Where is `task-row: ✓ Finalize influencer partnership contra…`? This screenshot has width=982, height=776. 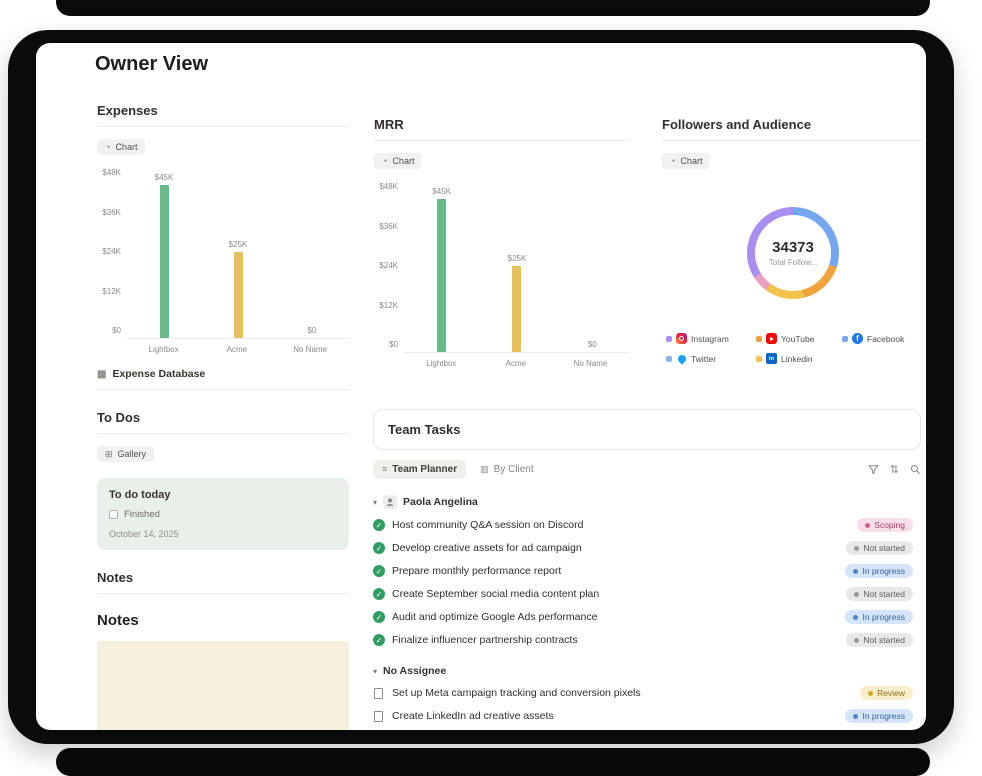 task-row: ✓ Finalize influencer partnership contra… is located at coordinates (647, 640).